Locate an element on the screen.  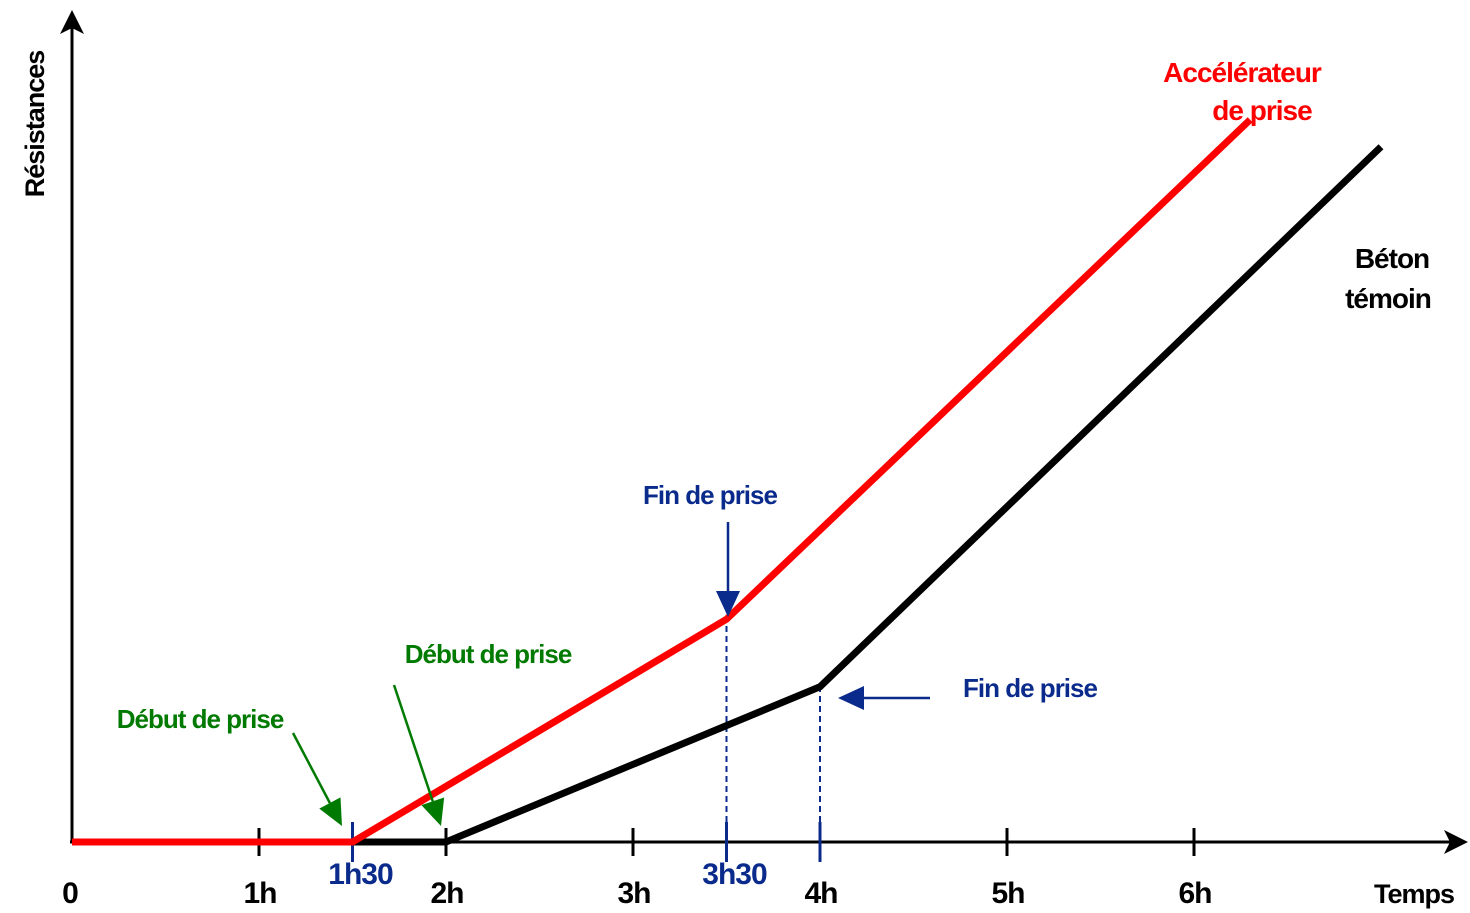
annotation-label-2: Fin de prise is located at coordinates (710, 495).